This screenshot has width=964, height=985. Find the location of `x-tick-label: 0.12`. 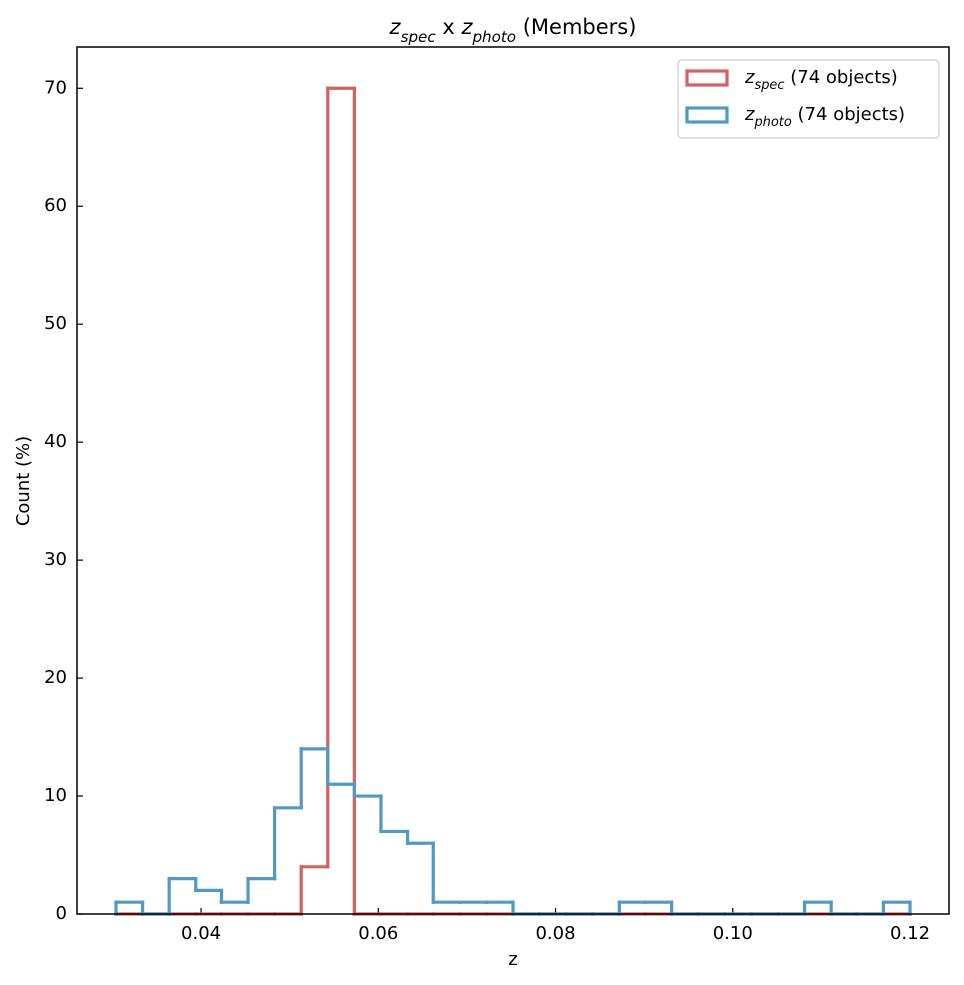

x-tick-label: 0.12 is located at coordinates (910, 933).